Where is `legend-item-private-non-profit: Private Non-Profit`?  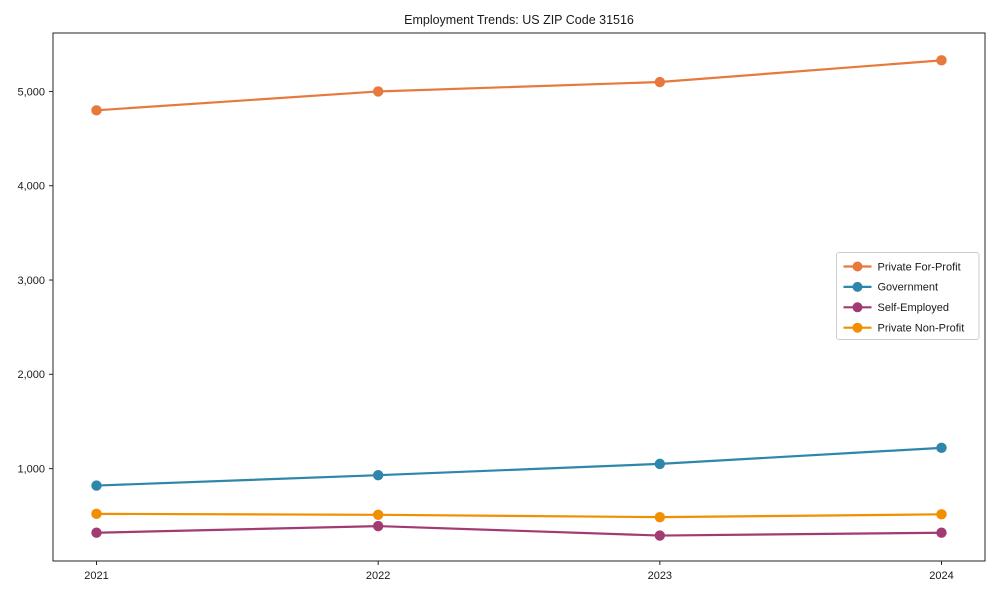 legend-item-private-non-profit: Private Non-Profit is located at coordinates (904, 328).